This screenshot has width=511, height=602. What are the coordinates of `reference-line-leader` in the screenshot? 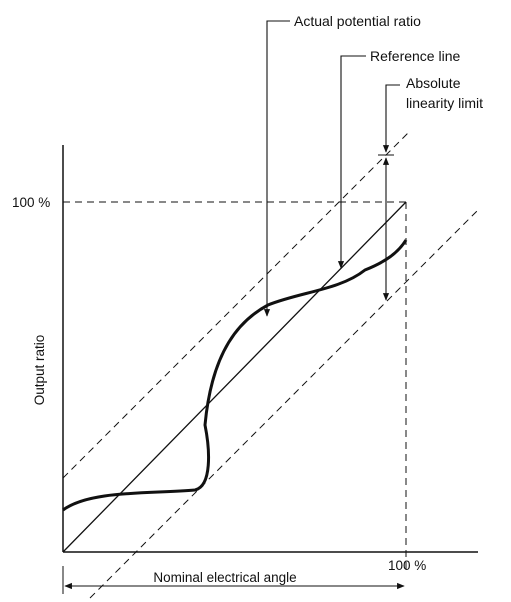 It's located at (351, 162).